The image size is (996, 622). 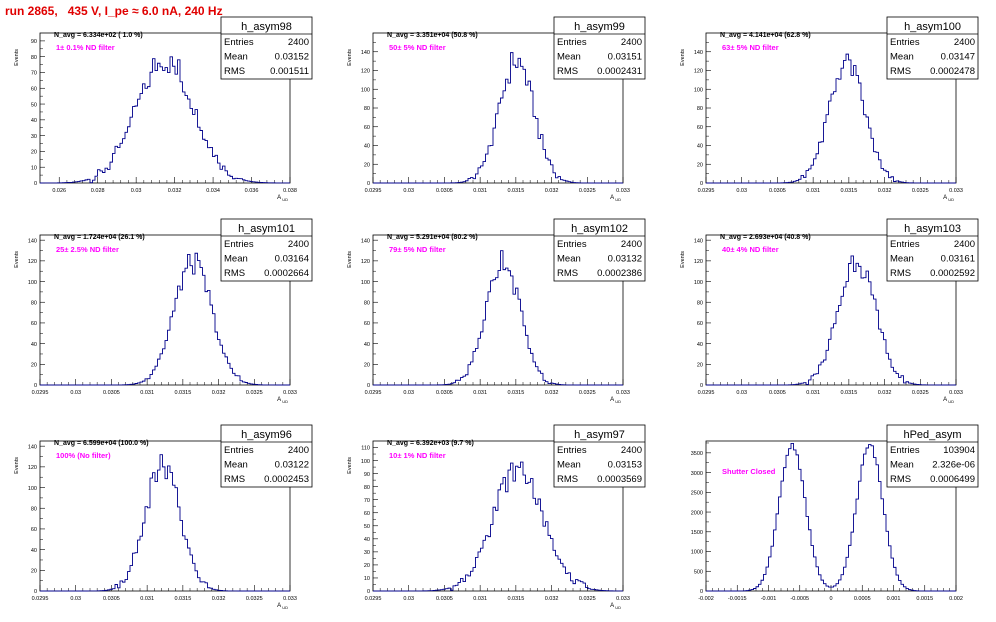 I want to click on stats-title: h_asym99, so click(x=599, y=27).